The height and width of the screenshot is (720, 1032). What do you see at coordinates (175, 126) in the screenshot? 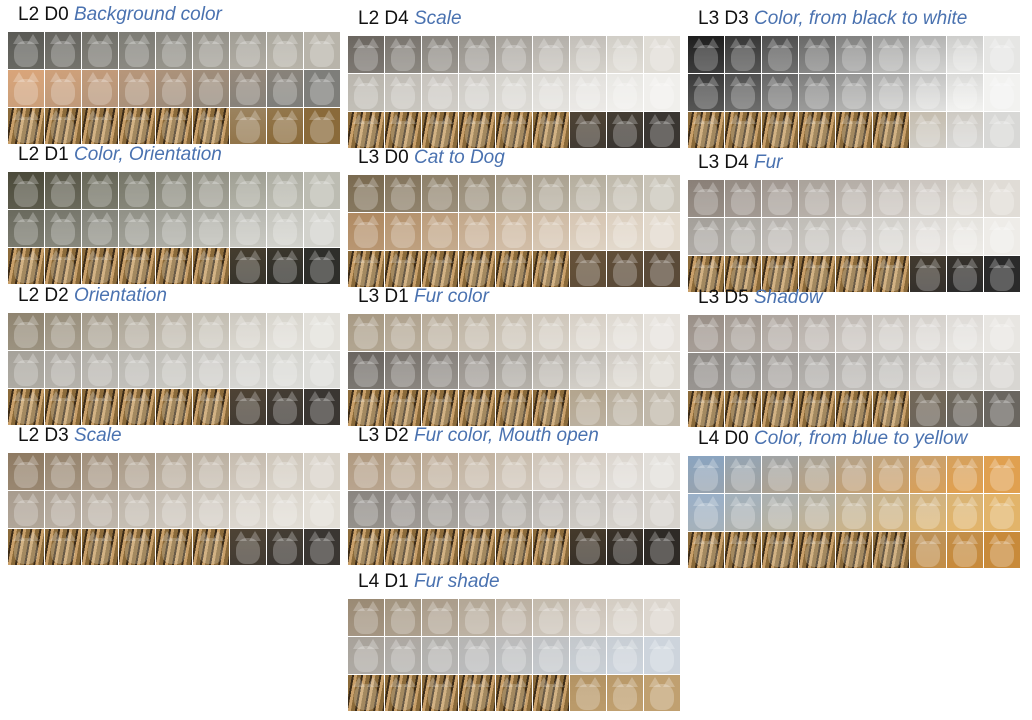
I see `tiger-row` at bounding box center [175, 126].